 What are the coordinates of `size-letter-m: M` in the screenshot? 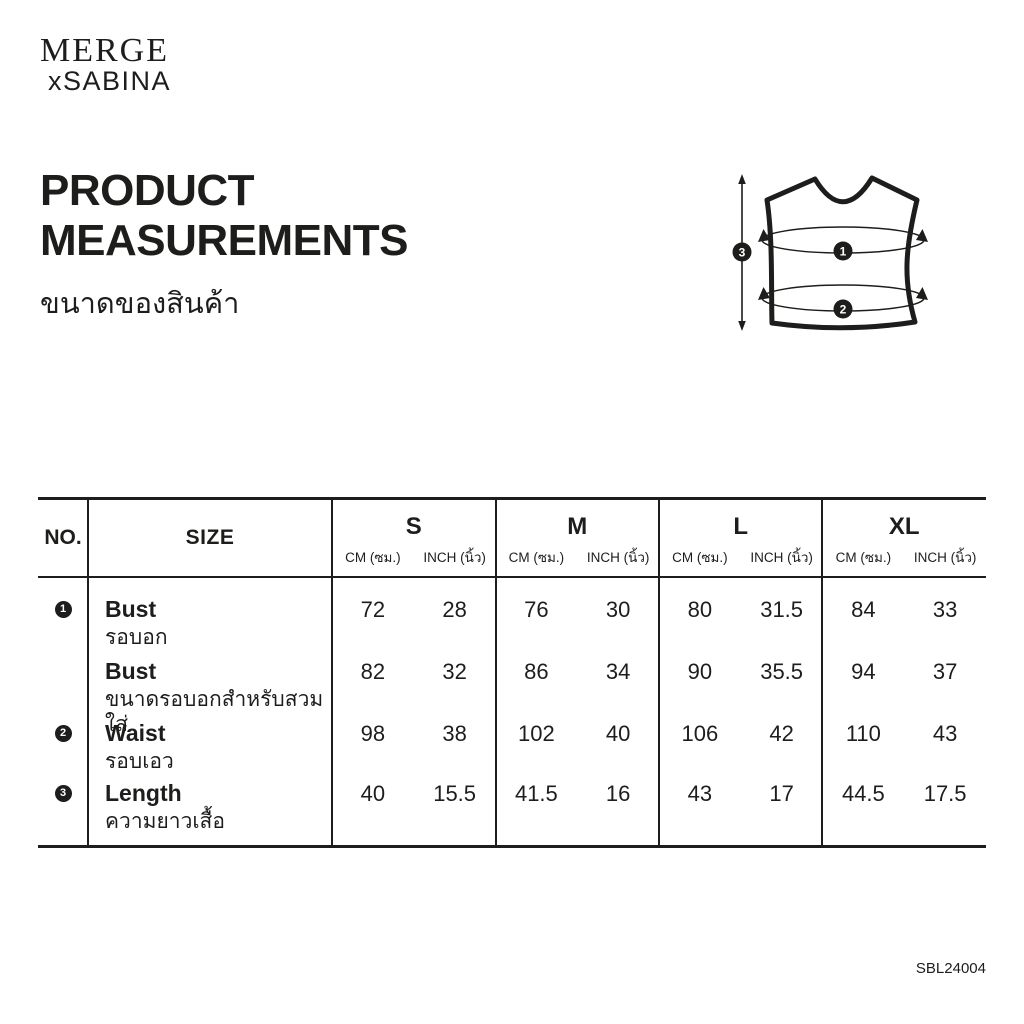 It's located at (577, 526).